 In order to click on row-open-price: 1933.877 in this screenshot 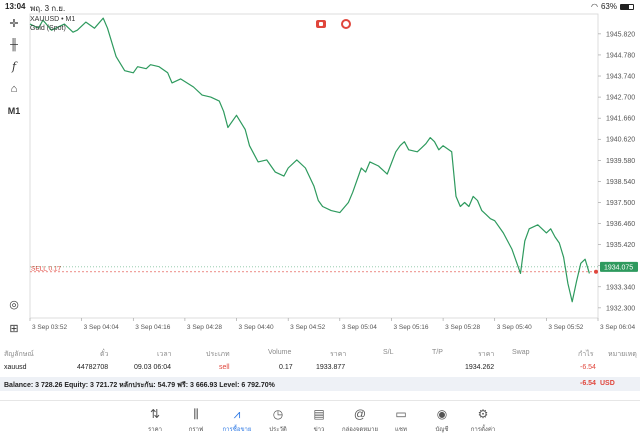, I will do `click(331, 367)`.